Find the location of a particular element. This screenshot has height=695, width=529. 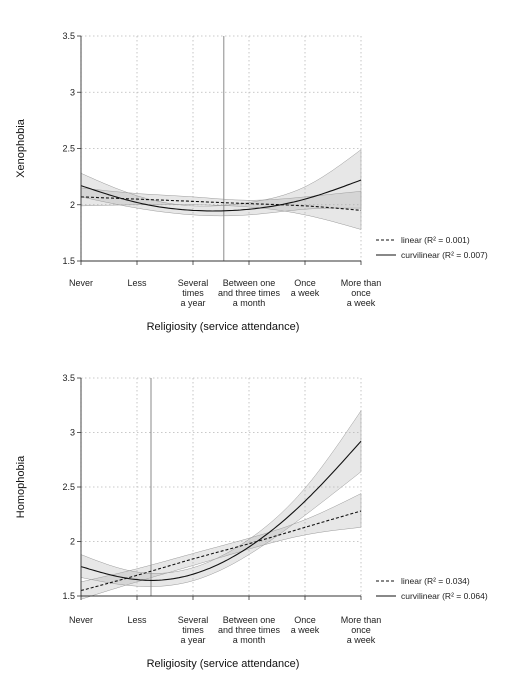

y-axis-title: Homophobia is located at coordinates (21, 486).